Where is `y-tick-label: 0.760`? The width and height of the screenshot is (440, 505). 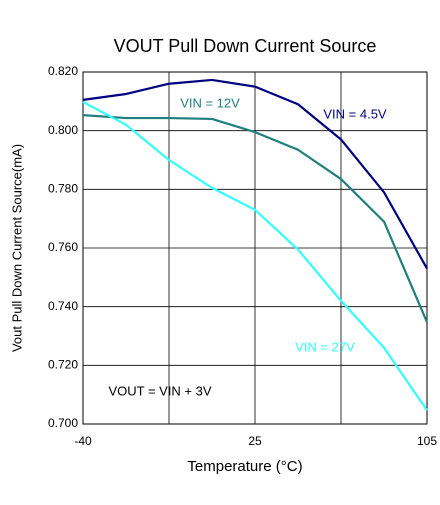
y-tick-label: 0.760 is located at coordinates (63, 247).